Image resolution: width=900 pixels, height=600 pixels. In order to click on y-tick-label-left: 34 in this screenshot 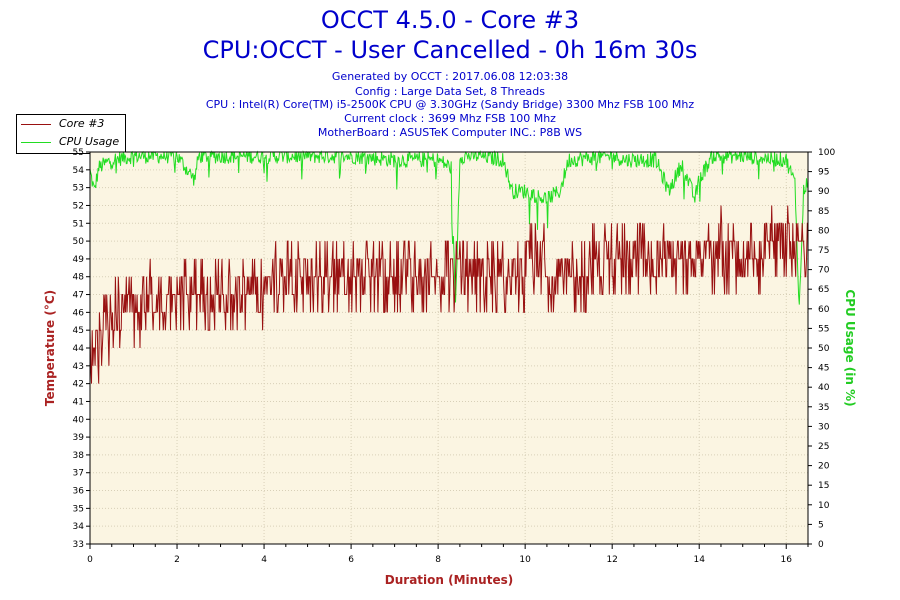, I will do `click(79, 527)`.